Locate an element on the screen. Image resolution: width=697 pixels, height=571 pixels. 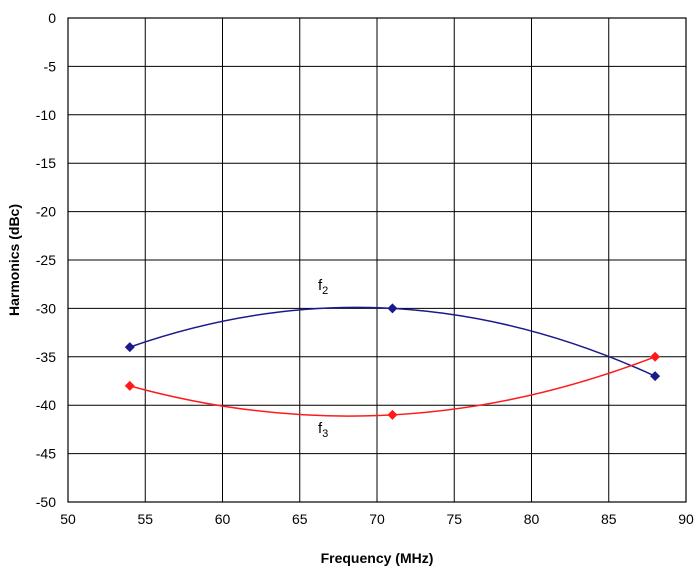
y-tick-label-1: -5 is located at coordinates (50, 66).